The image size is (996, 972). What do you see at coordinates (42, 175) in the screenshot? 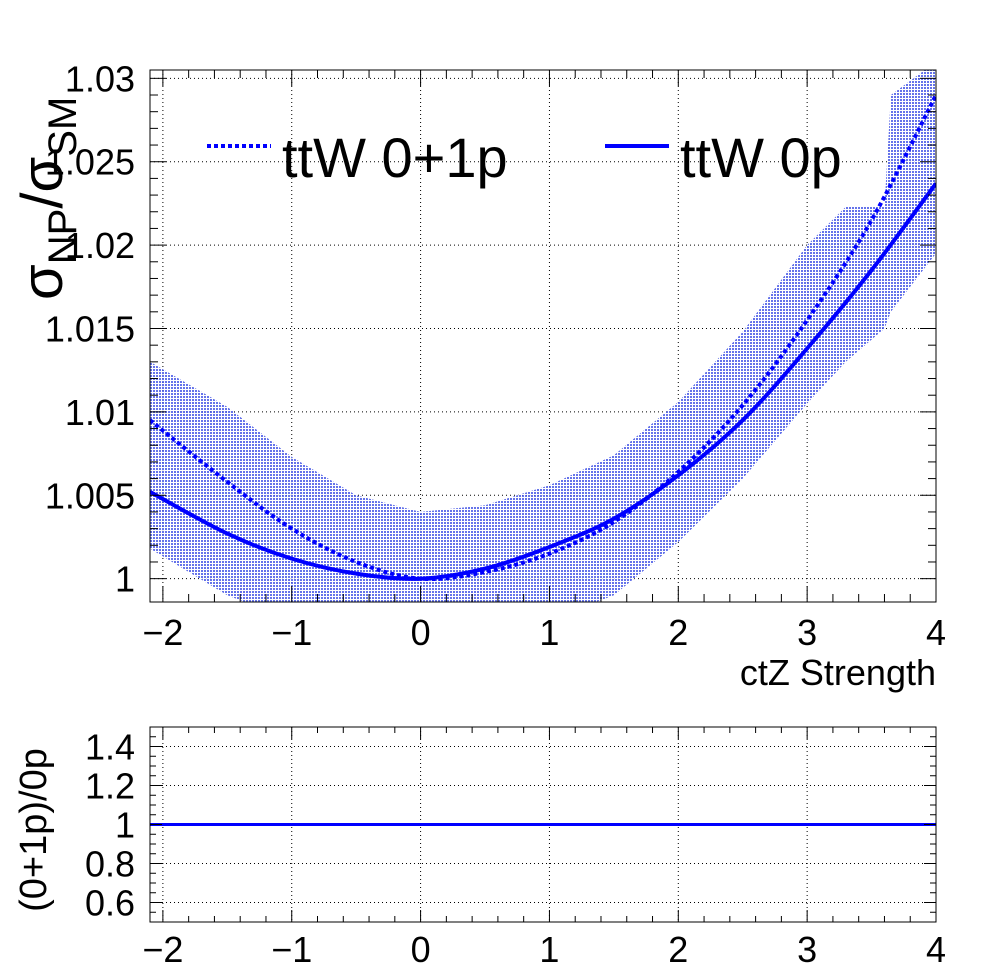
I see `y-title-sigma-sm: σ` at bounding box center [42, 175].